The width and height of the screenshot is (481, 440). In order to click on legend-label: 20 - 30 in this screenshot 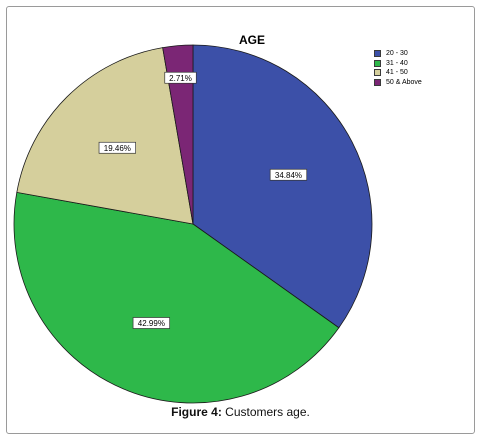, I will do `click(397, 53)`.